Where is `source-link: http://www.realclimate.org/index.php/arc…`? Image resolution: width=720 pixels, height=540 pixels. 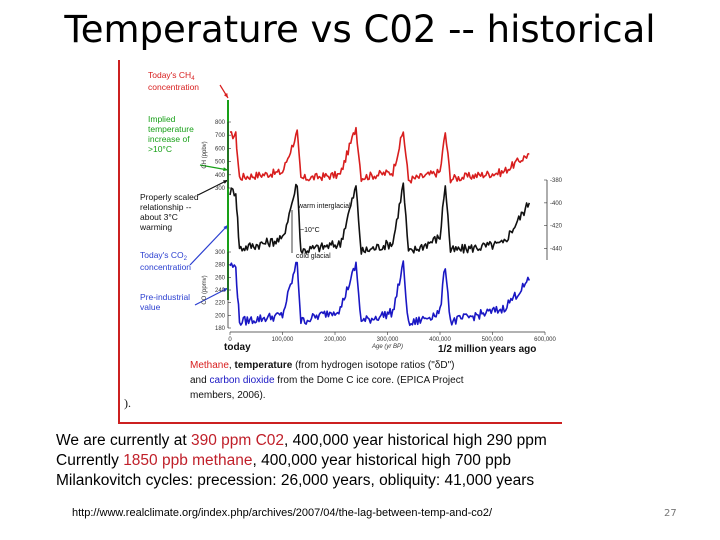 source-link: http://www.realclimate.org/index.php/arc… is located at coordinates (282, 513).